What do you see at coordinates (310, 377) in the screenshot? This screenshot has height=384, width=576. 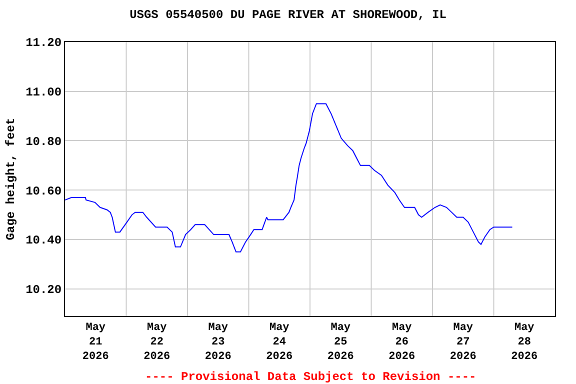 I see `text: ---- Provisional Data Subject to Revision ----` at bounding box center [310, 377].